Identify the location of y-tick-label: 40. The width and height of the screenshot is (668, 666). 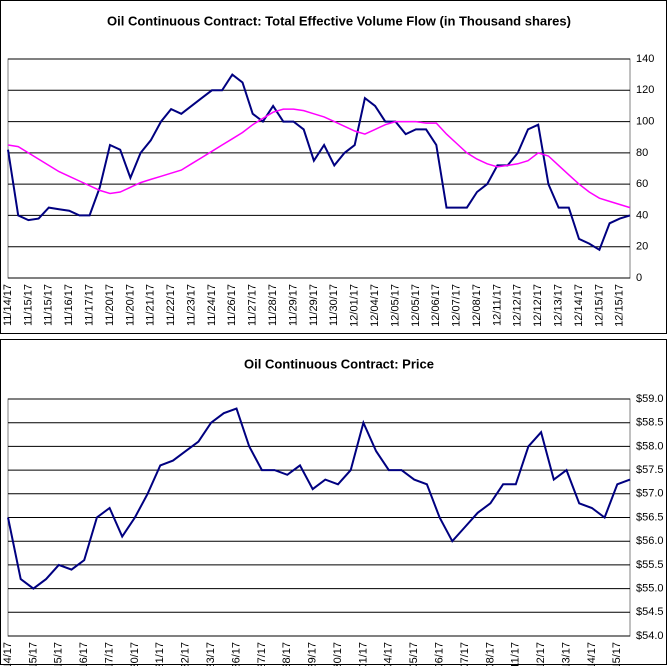
(642, 215).